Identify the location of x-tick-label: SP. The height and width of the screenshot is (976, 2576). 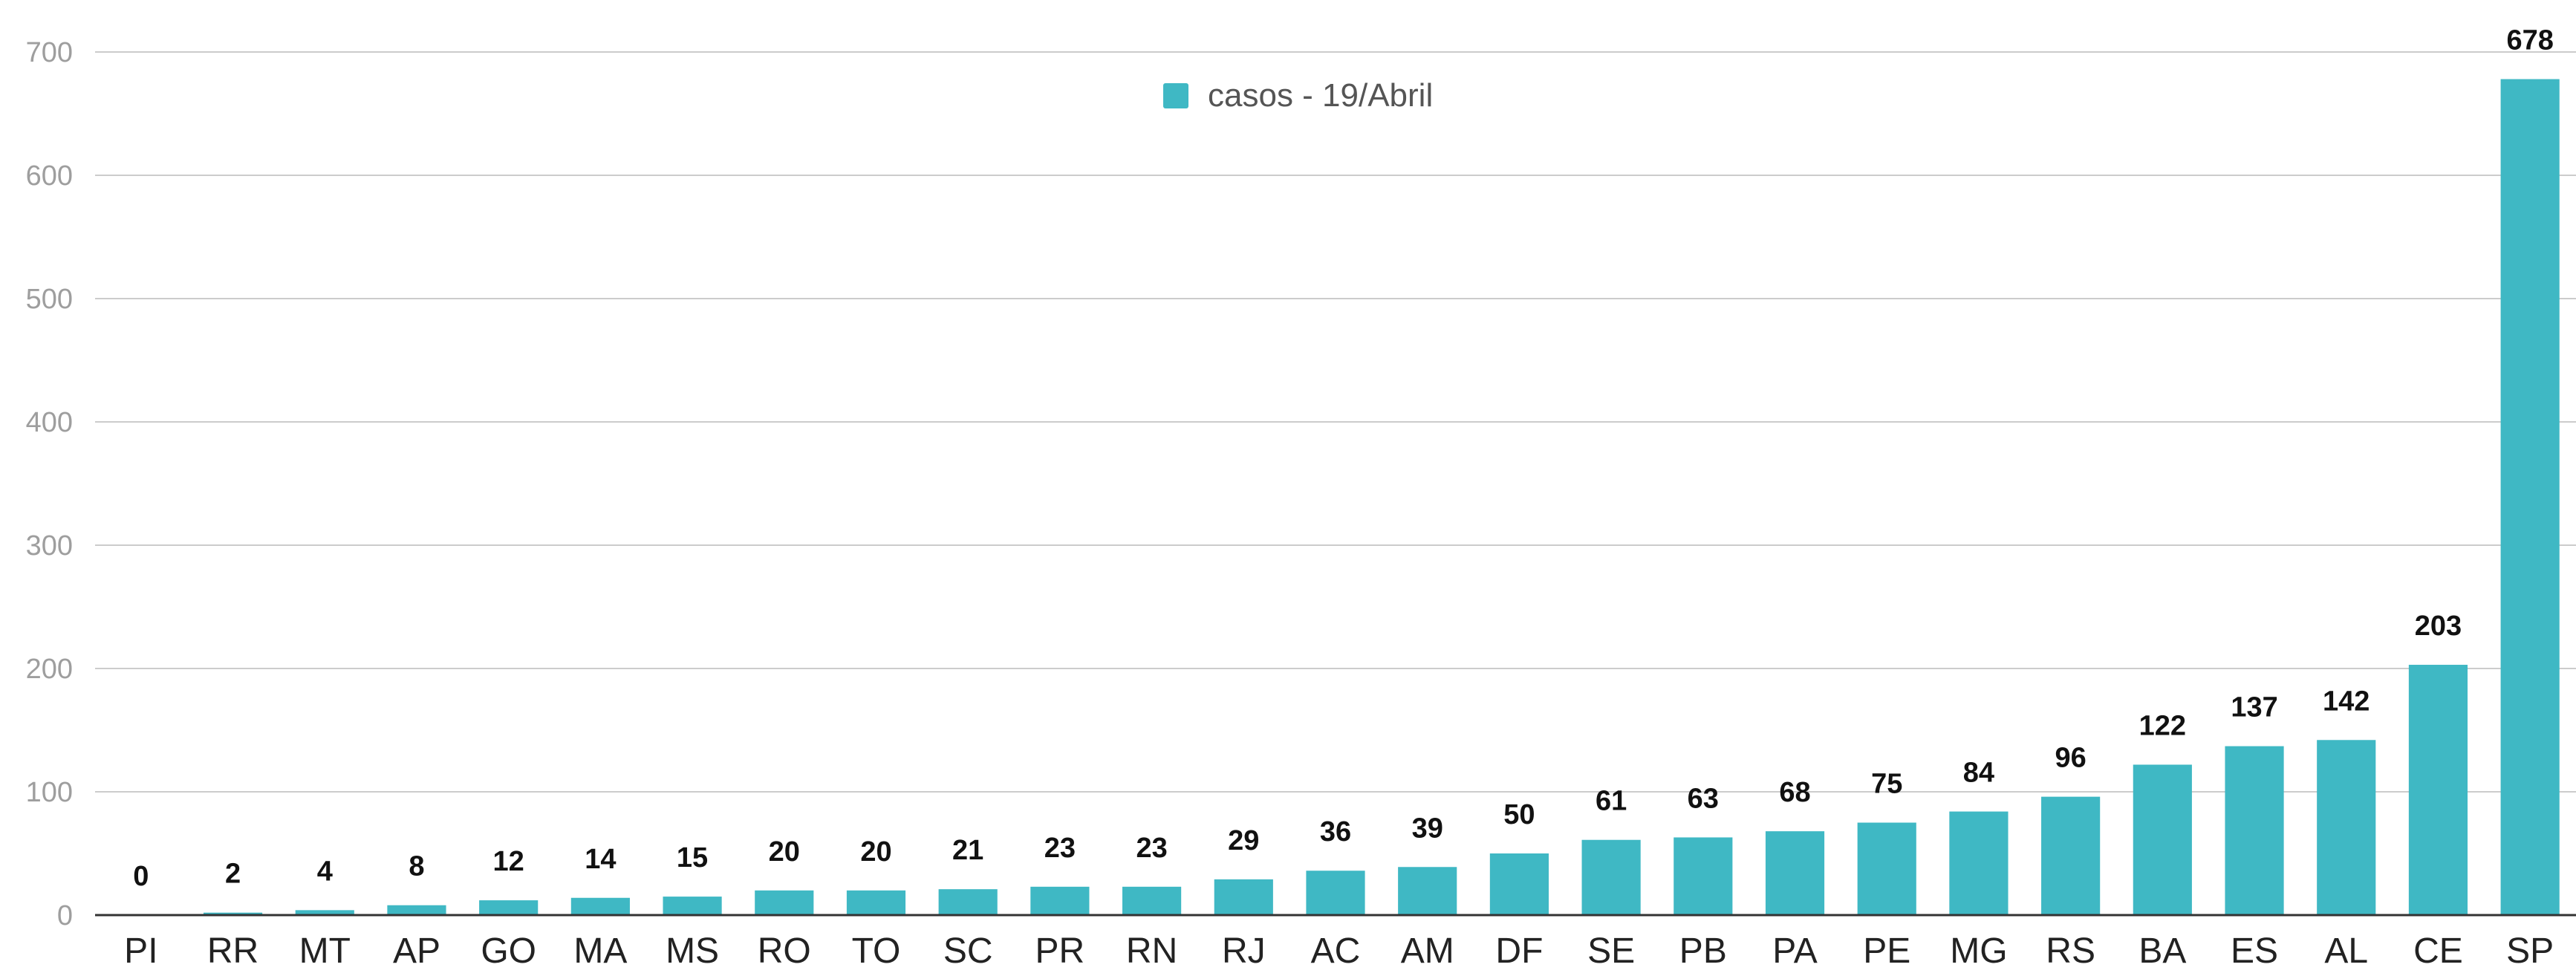
(2530, 951).